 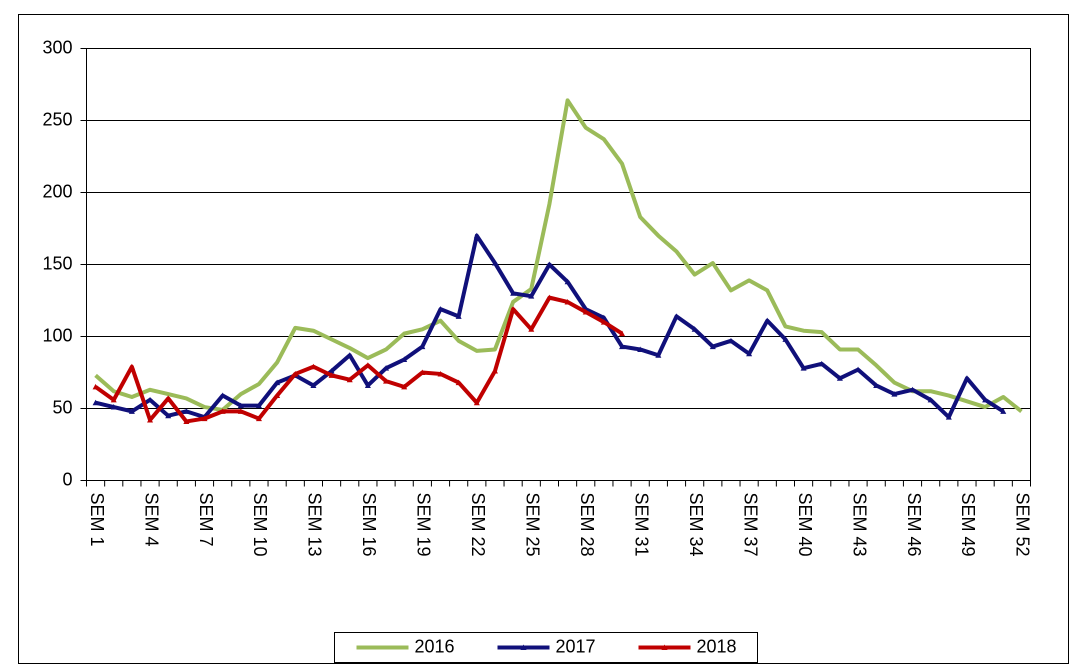 What do you see at coordinates (1023, 525) in the screenshot?
I see `x-tick-label: SEM 52` at bounding box center [1023, 525].